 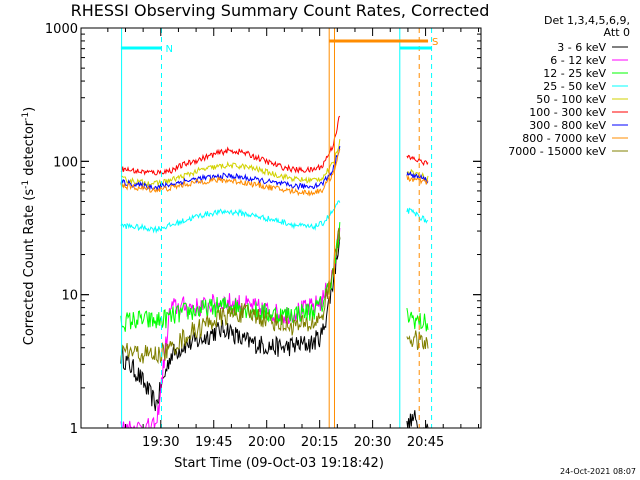 What do you see at coordinates (574, 86) in the screenshot?
I see `legend-label-25-50-kev: 25 - 50 keV` at bounding box center [574, 86].